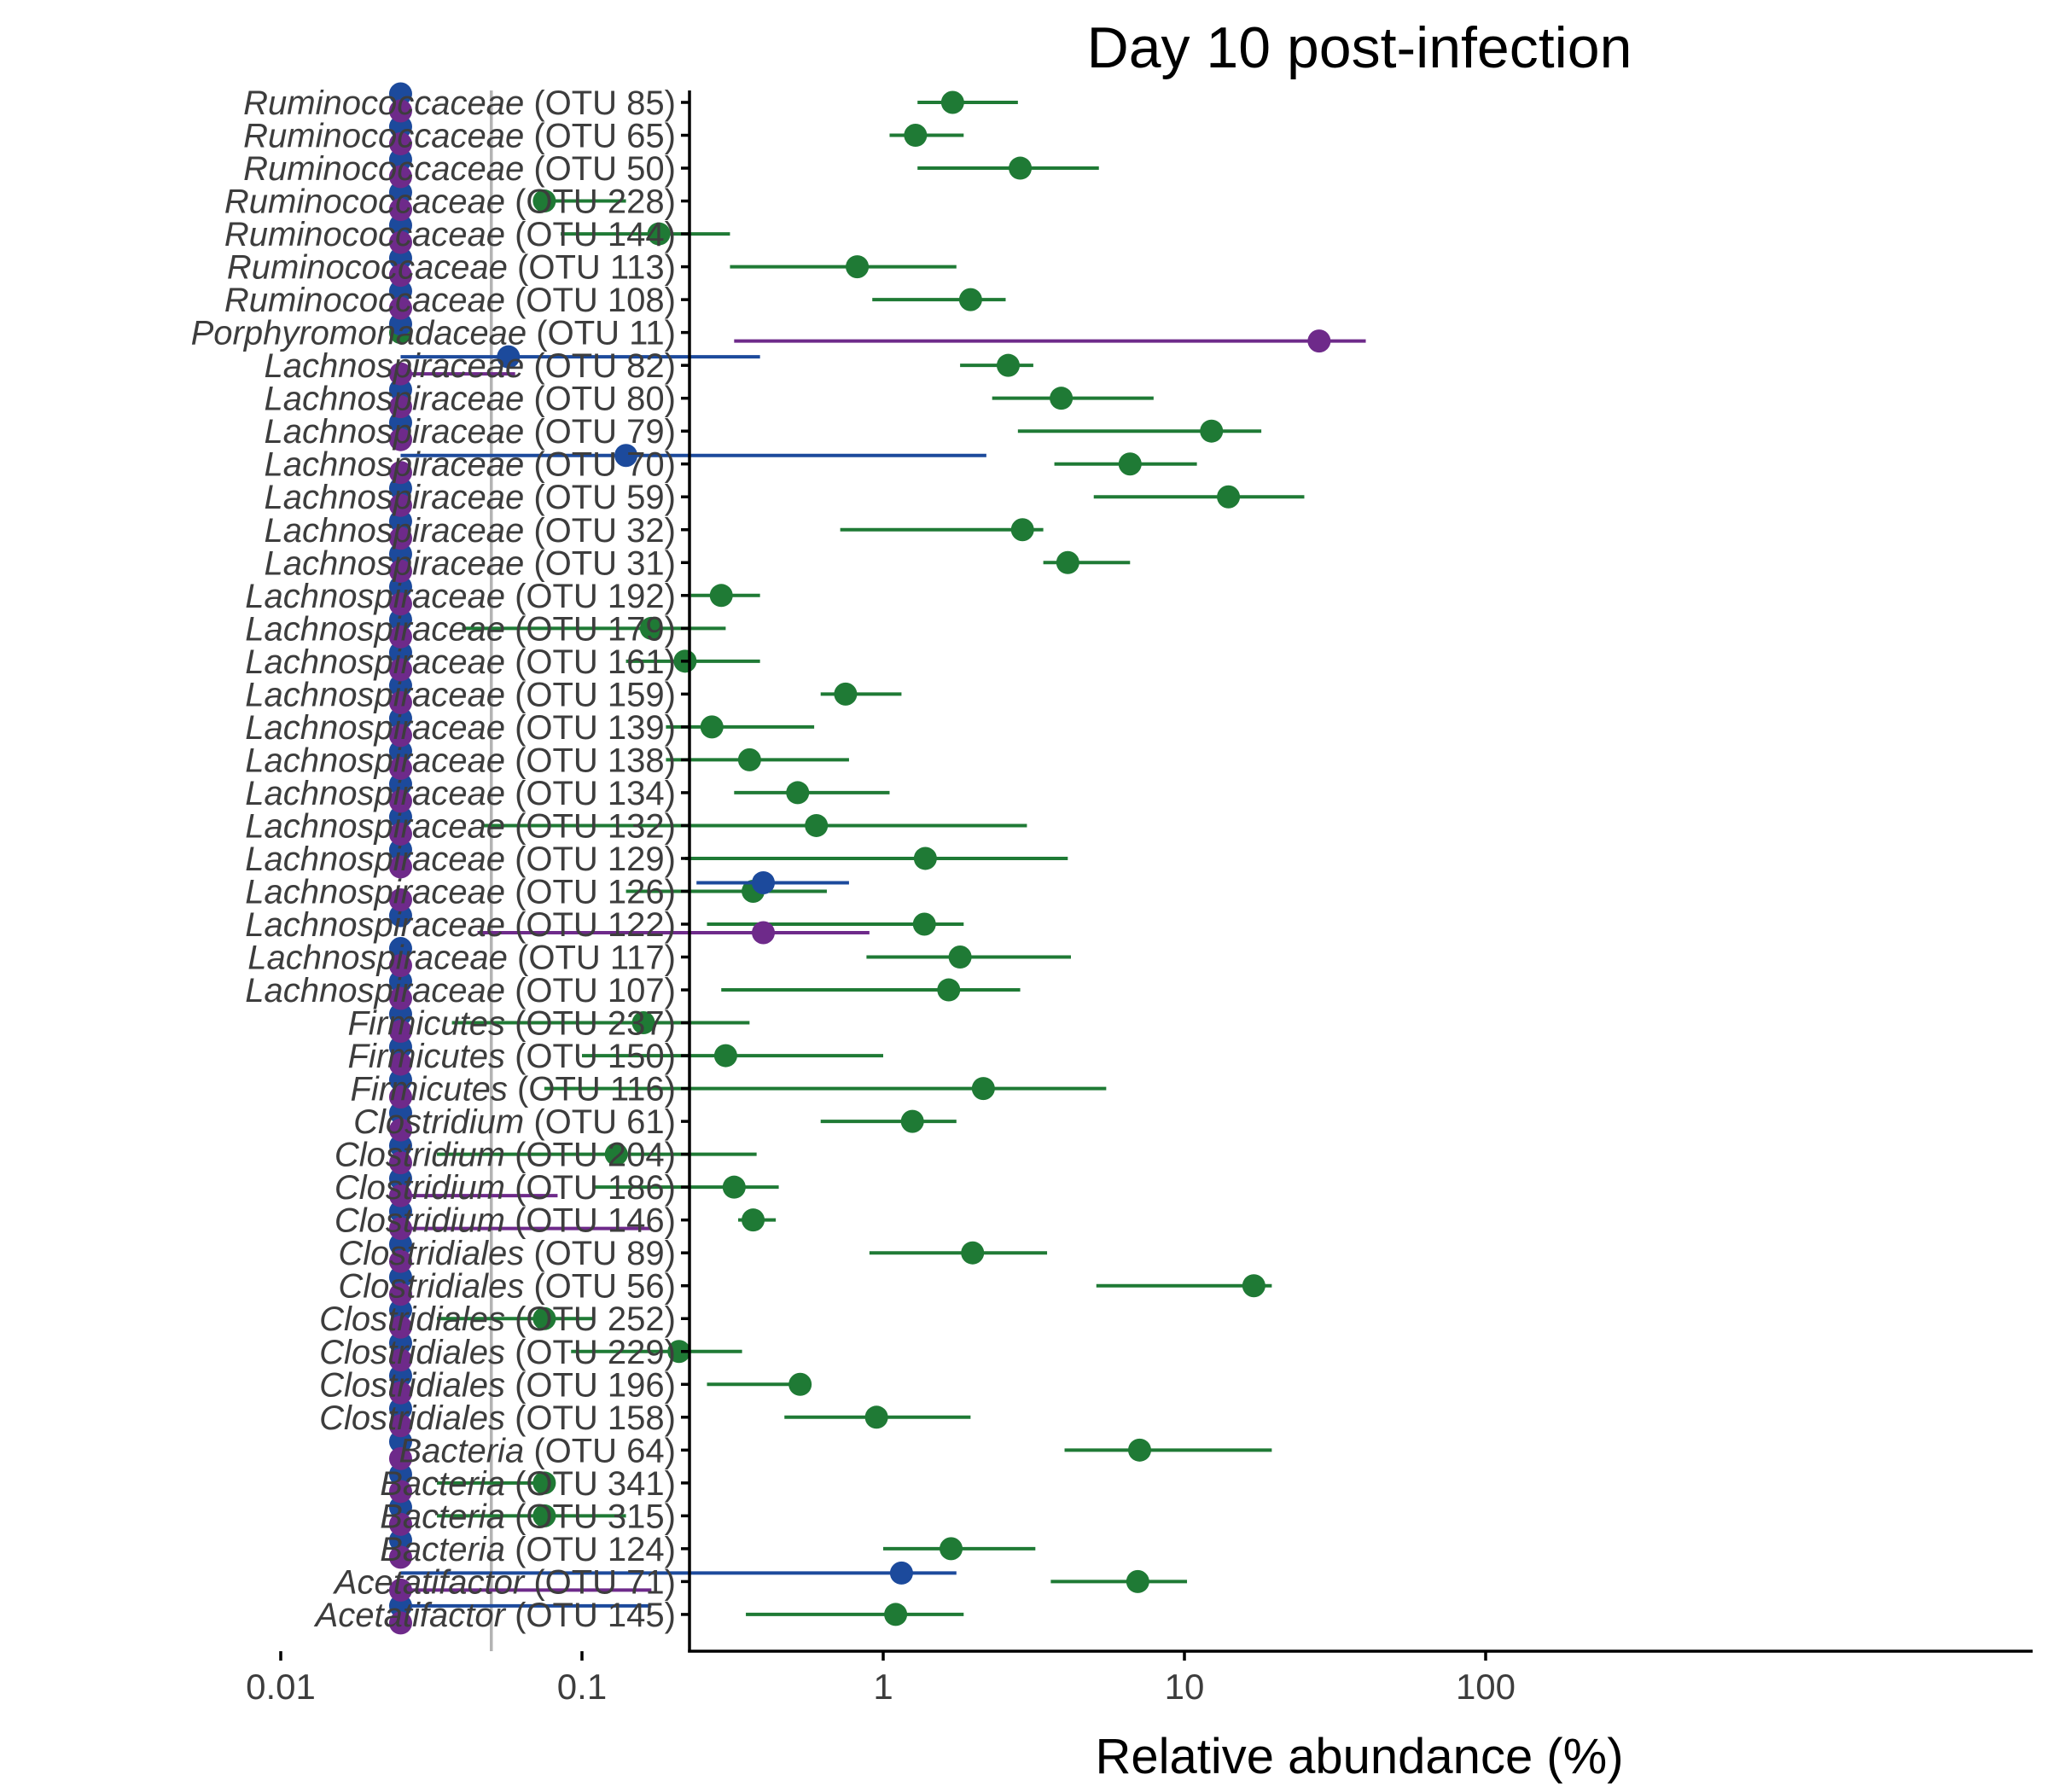 The image size is (2048, 1792). Describe the element at coordinates (1486, 1687) in the screenshot. I see `x-tick-label: 100` at that location.